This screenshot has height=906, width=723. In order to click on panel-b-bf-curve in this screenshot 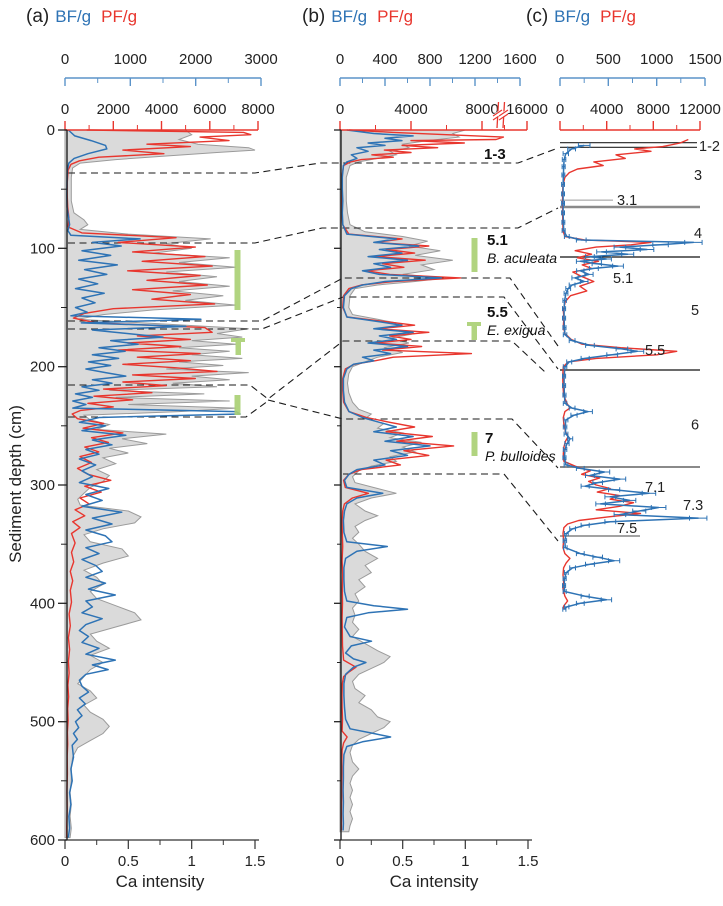, I will do `click(392, 480)`.